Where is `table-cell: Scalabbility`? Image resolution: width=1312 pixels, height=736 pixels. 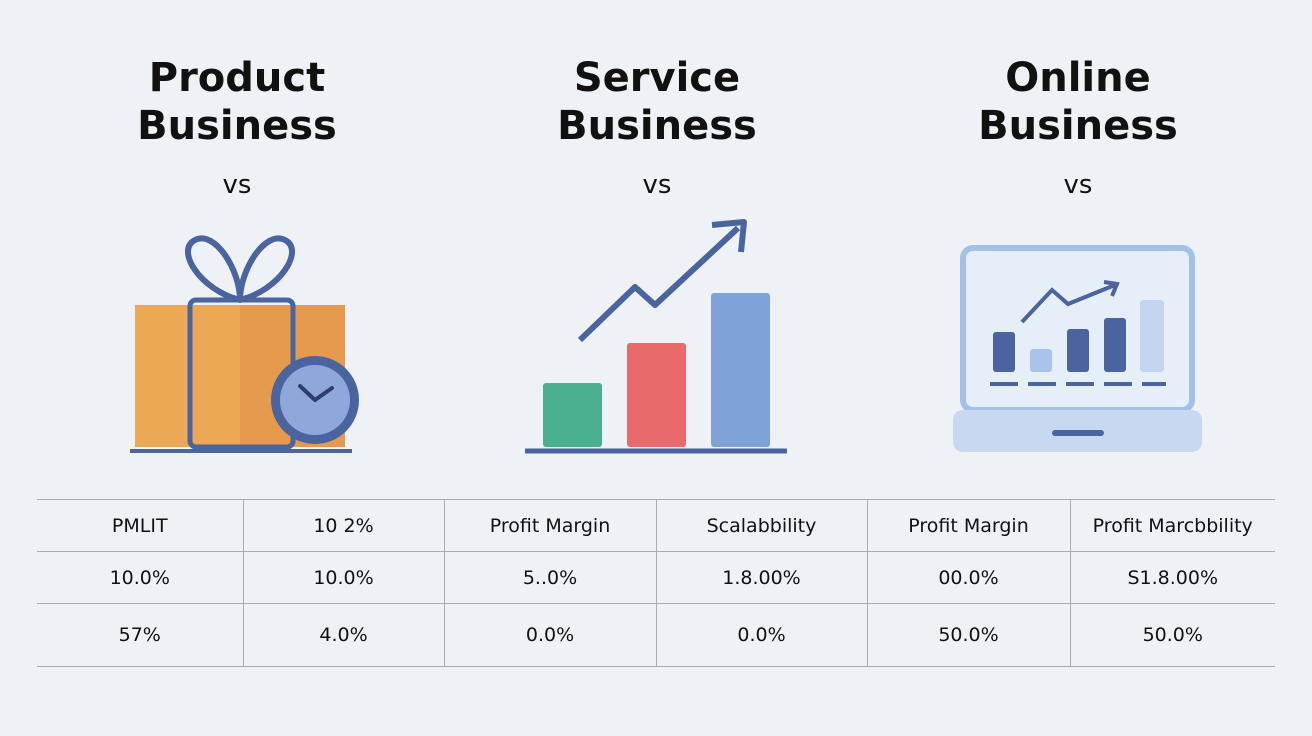 table-cell: Scalabbility is located at coordinates (761, 525).